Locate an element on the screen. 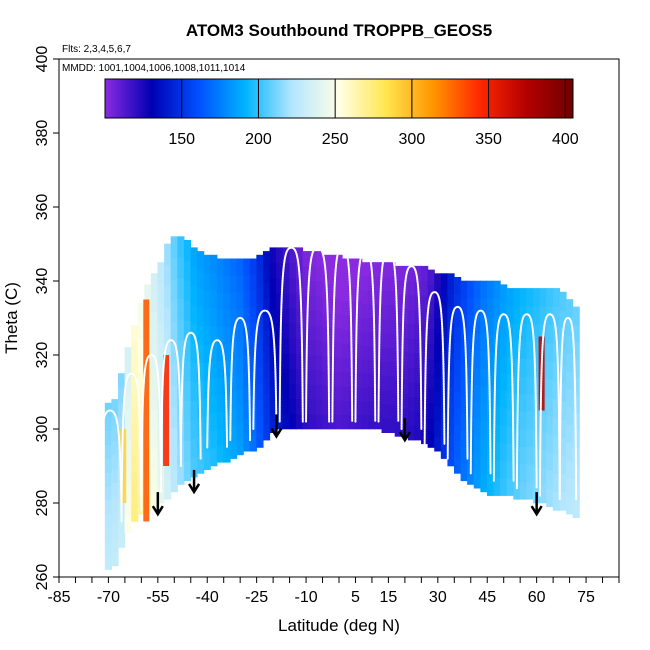  y-axis-label: Theta (C) is located at coordinates (11, 318).